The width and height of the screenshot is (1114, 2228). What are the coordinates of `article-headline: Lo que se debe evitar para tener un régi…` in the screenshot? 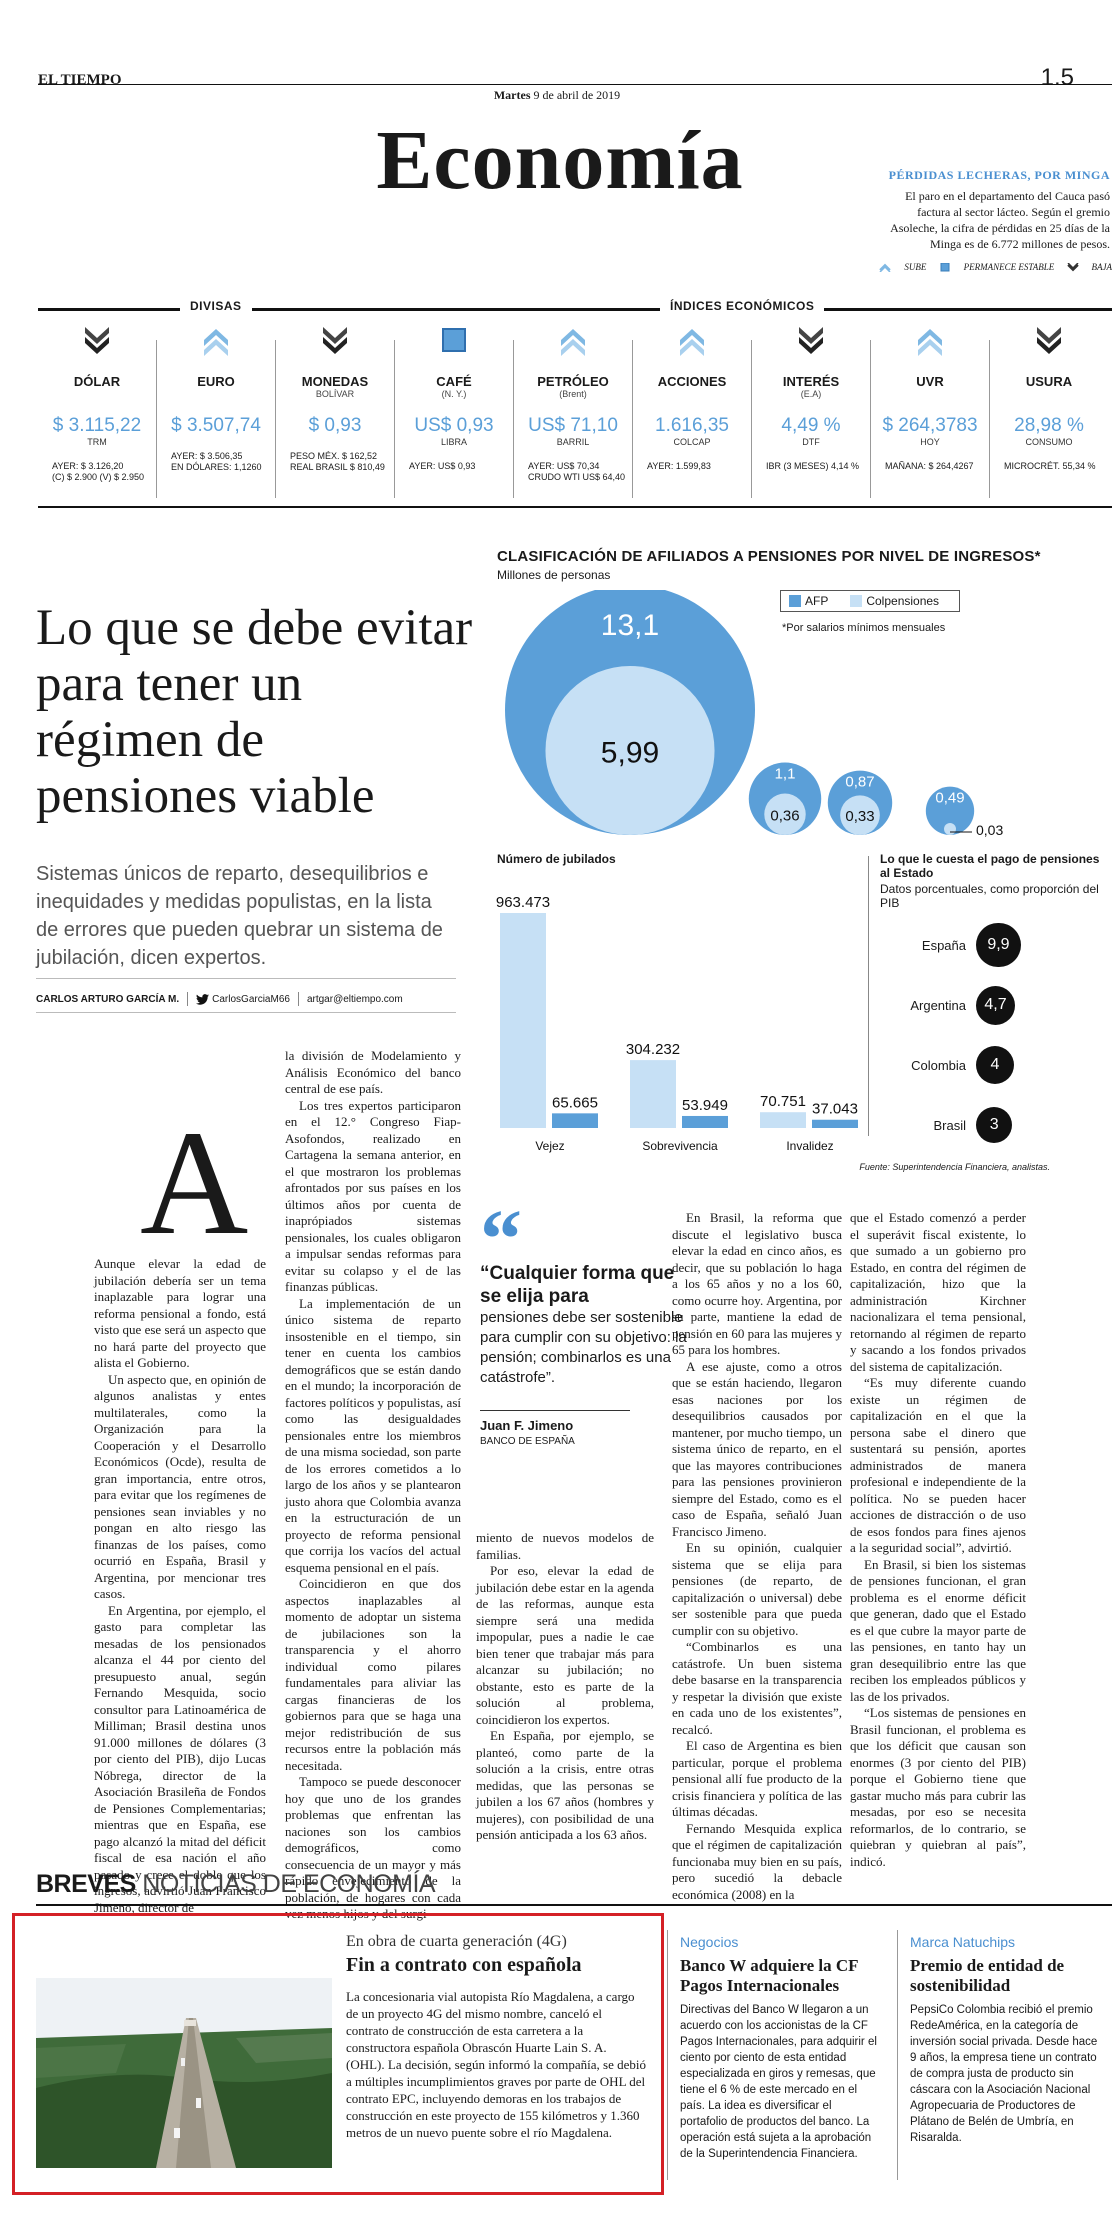 It's located at (254, 712).